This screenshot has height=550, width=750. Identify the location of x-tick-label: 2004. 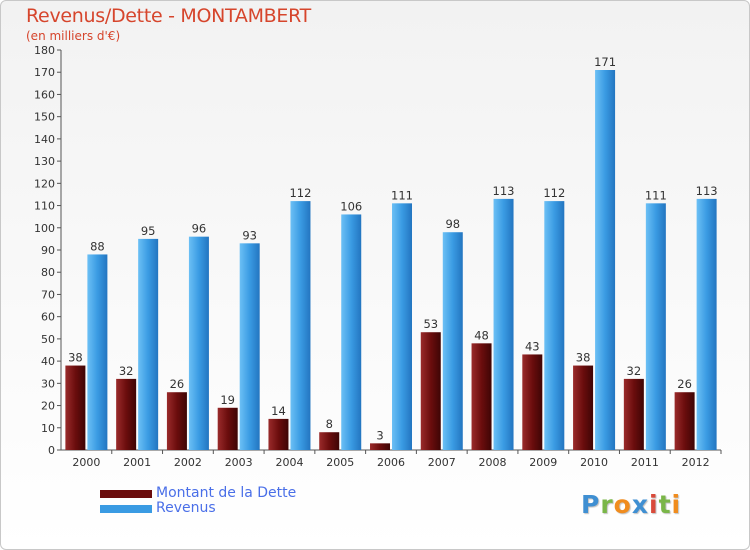
(289, 462).